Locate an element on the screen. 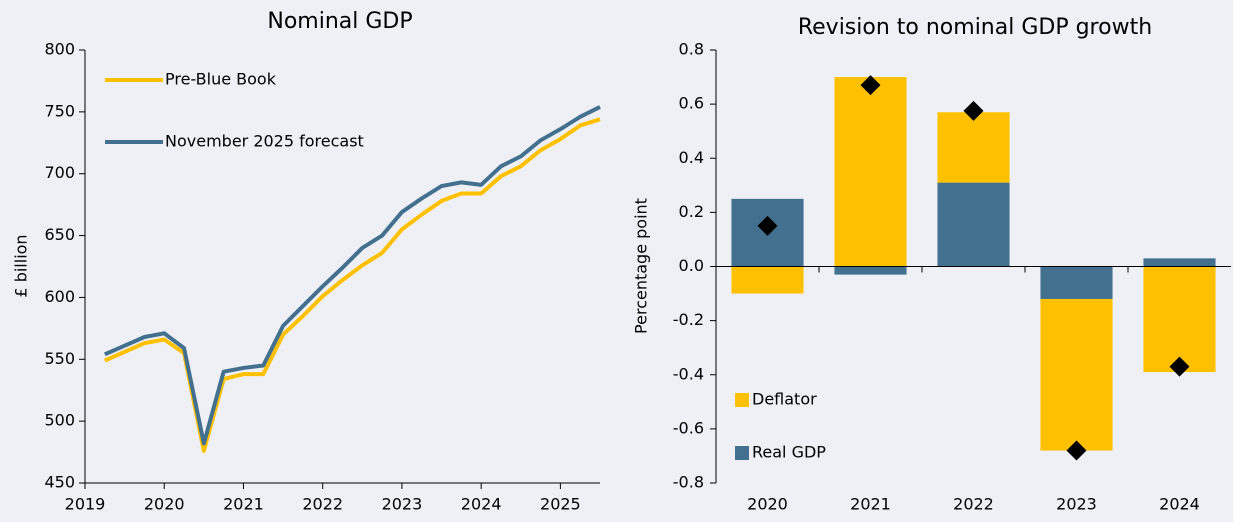 The height and width of the screenshot is (522, 1233). x-tick-label: 2025 is located at coordinates (560, 504).